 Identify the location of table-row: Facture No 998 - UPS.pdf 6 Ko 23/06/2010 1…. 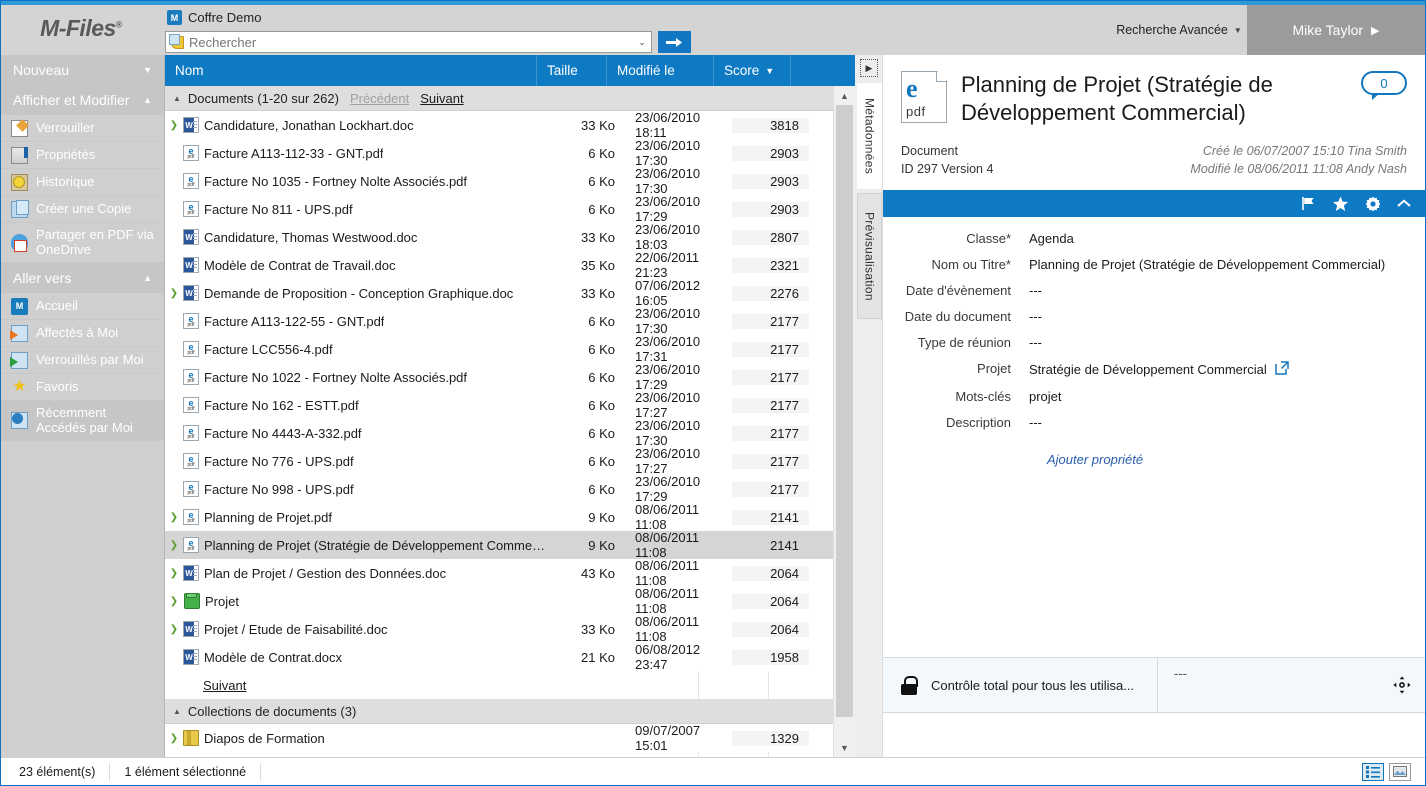
(499, 489).